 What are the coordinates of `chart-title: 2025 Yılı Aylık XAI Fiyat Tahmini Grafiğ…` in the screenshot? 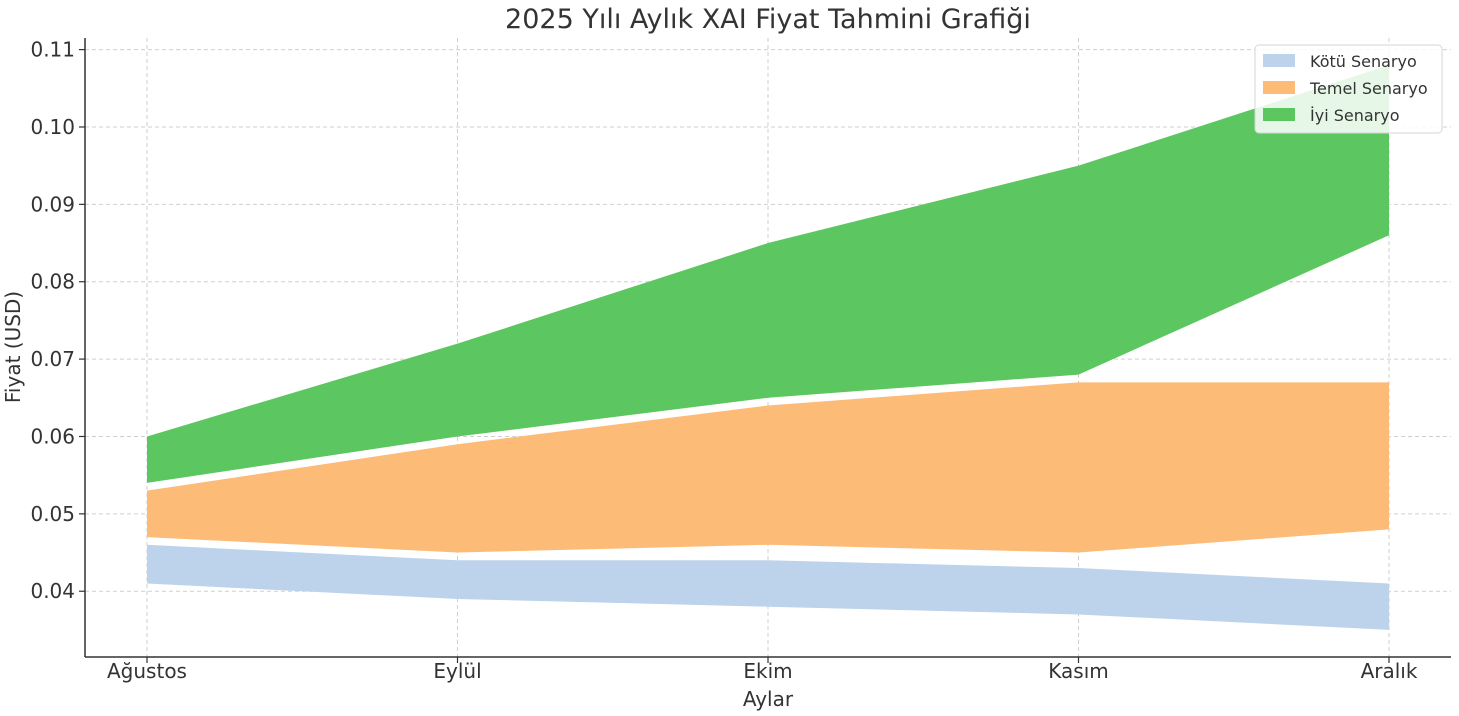 It's located at (768, 19).